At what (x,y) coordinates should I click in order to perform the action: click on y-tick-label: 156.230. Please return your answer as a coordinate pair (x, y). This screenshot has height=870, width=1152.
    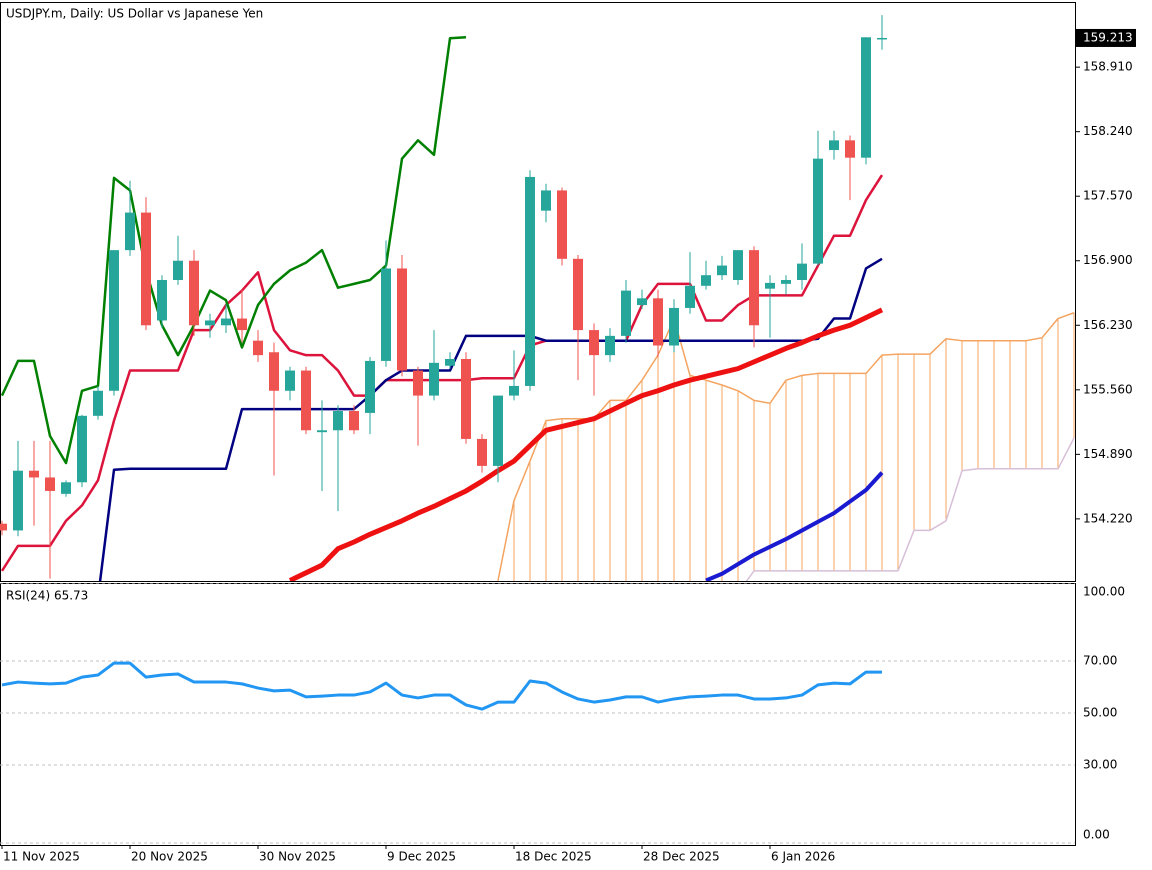
    Looking at the image, I should click on (1108, 325).